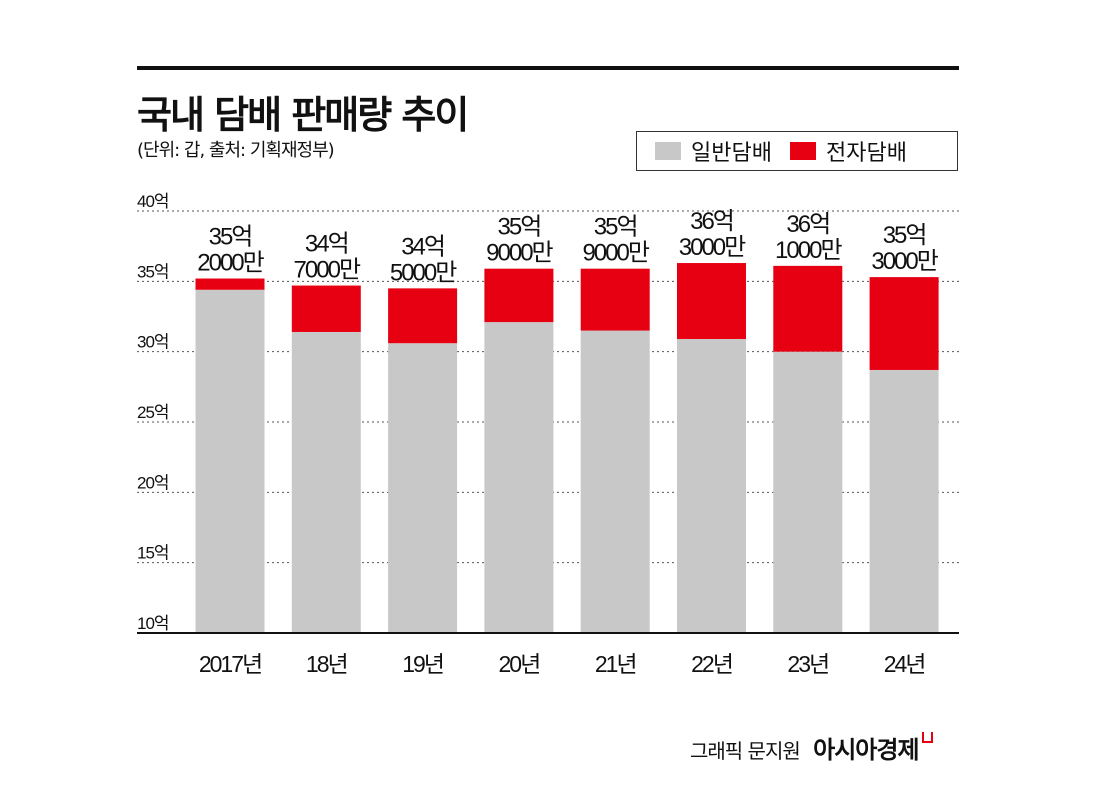 This screenshot has width=1096, height=808. Describe the element at coordinates (236, 150) in the screenshot. I see `chart-subtitle: (단위: 갑, 출처: 기획재정부)` at that location.